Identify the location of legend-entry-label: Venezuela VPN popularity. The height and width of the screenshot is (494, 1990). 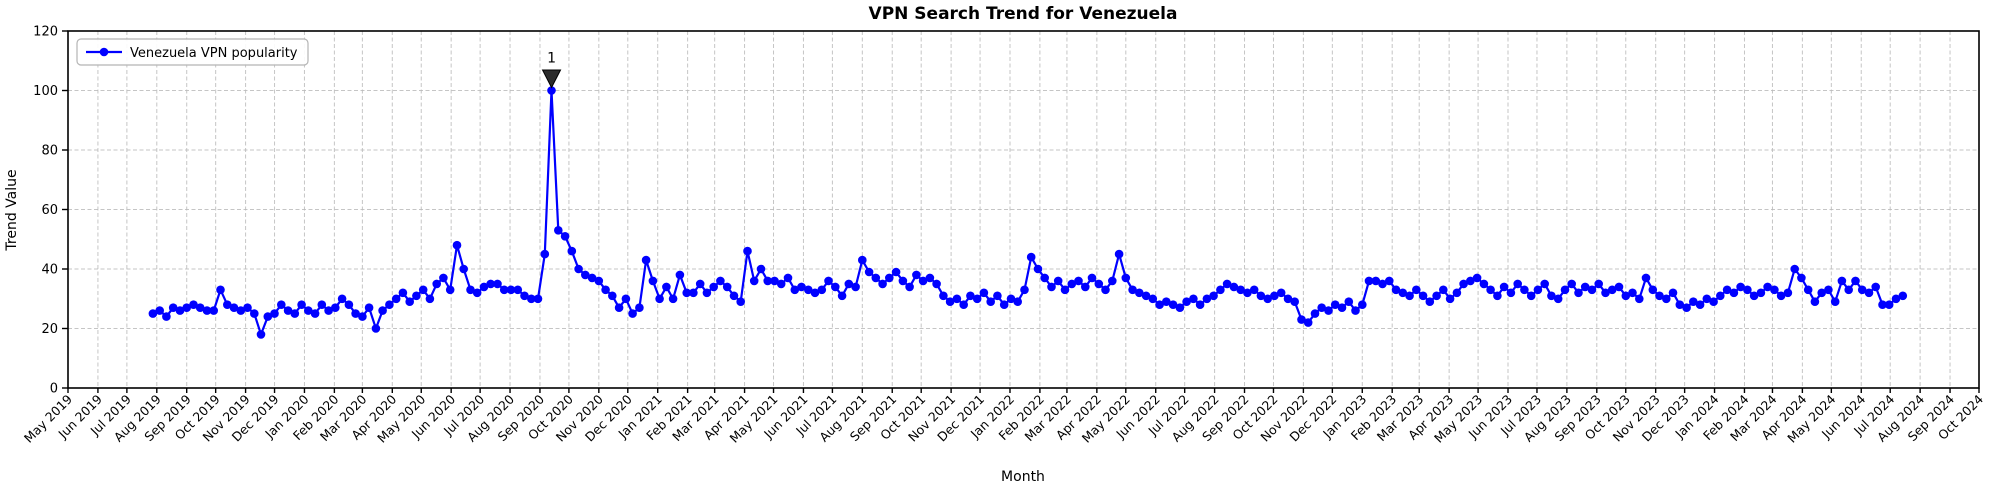
(214, 53).